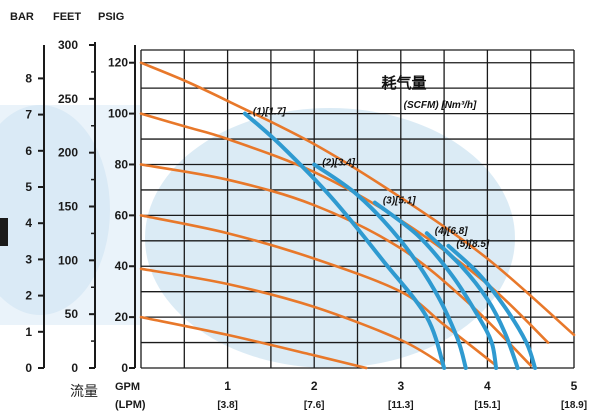 Image resolution: width=597 pixels, height=413 pixels. Describe the element at coordinates (574, 405) in the screenshot. I see `x-tick-label-secondary: [18.9]` at that location.